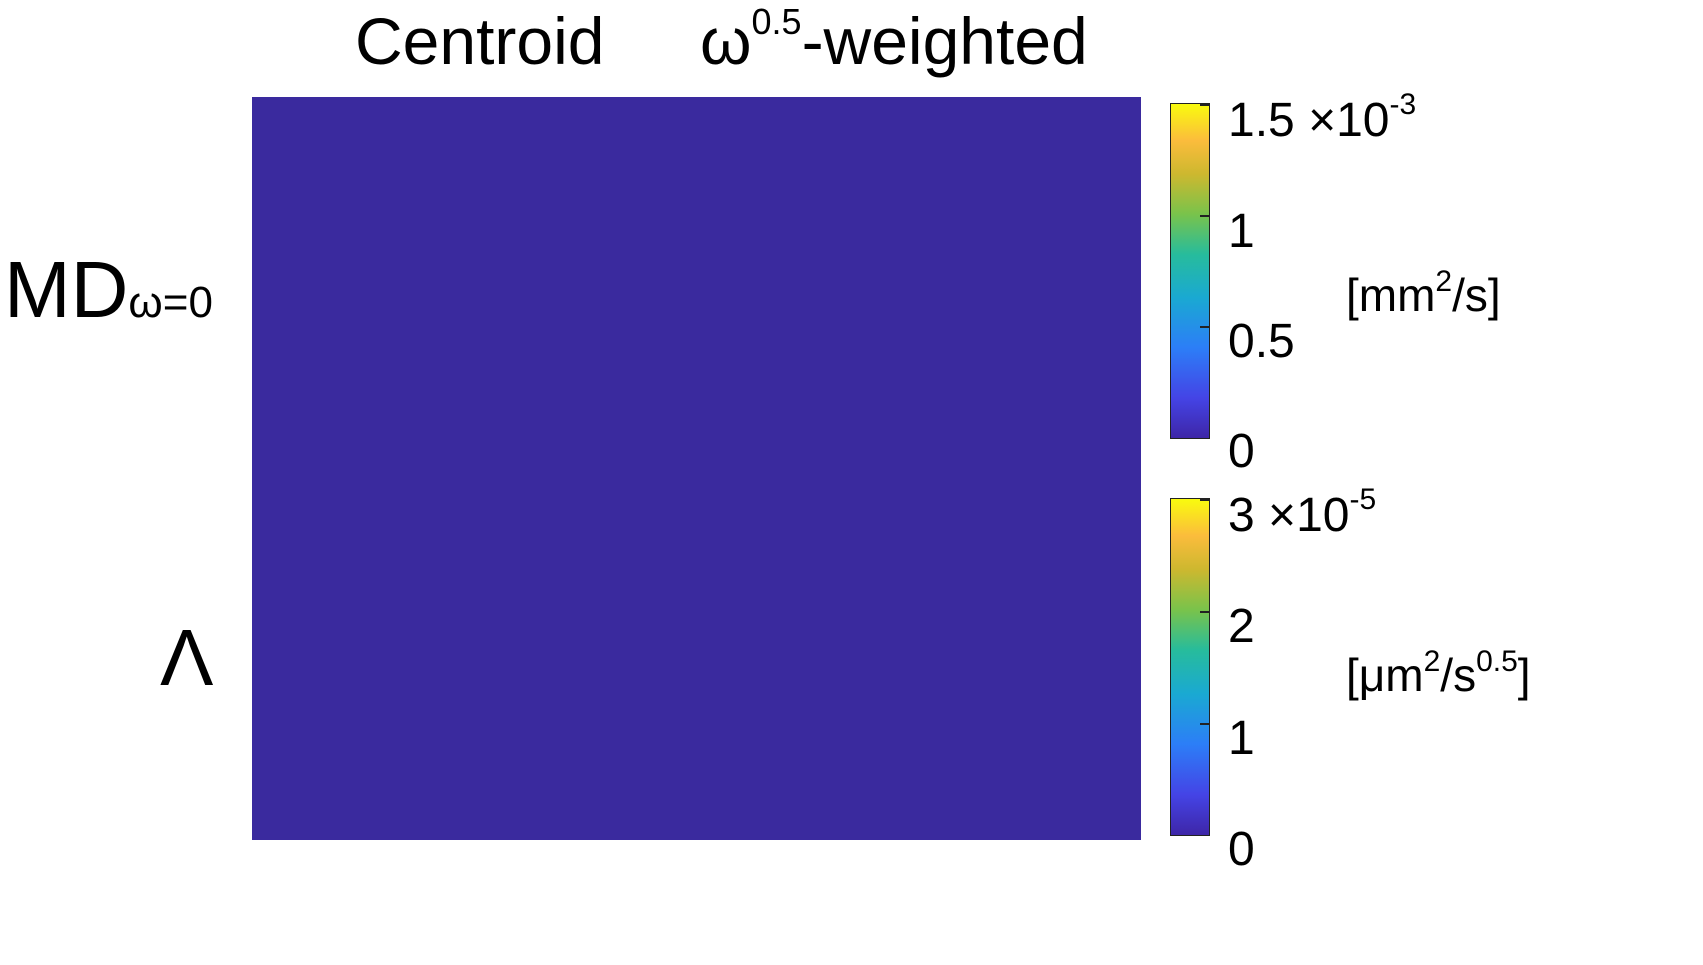 The width and height of the screenshot is (1703, 965). What do you see at coordinates (1241, 515) in the screenshot?
I see `tick-label: 3` at bounding box center [1241, 515].